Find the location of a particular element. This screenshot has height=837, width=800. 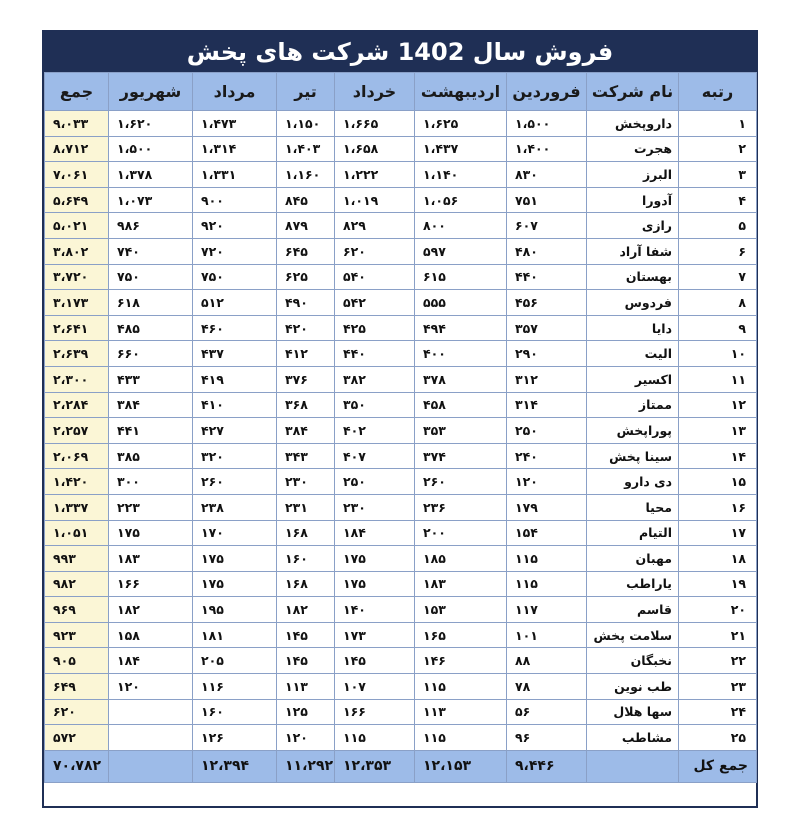

farvardin-cell: ۶۰۷ is located at coordinates (546, 225).